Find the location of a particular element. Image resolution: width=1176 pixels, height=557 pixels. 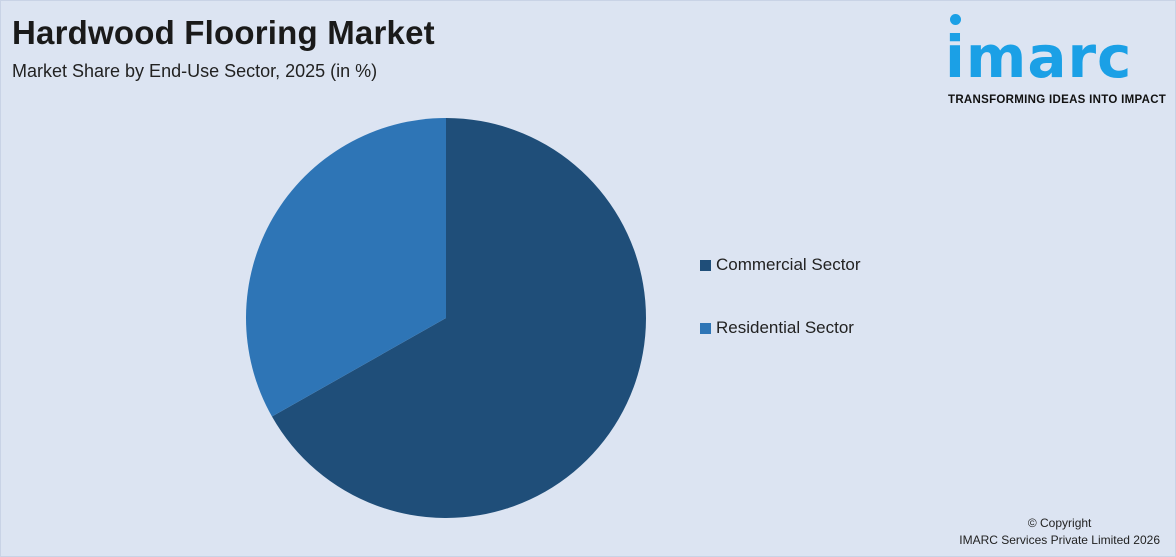

legend-item-commercial-sector: Commercial Sector is located at coordinates (780, 265).